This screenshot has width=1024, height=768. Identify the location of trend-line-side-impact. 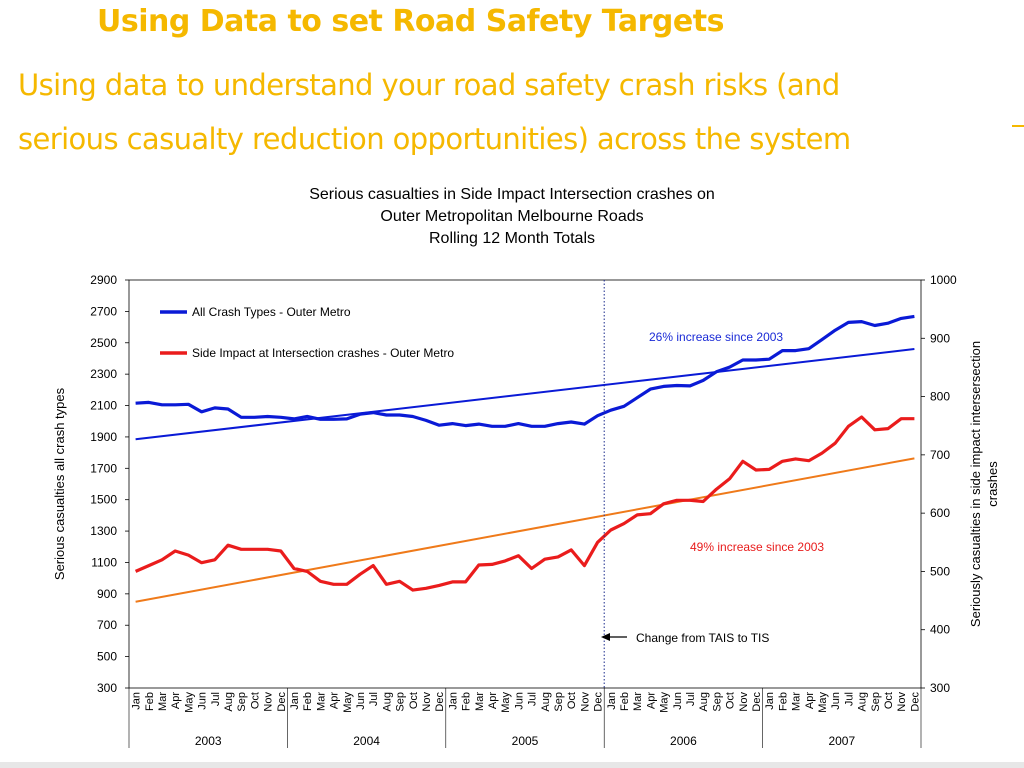
(525, 530).